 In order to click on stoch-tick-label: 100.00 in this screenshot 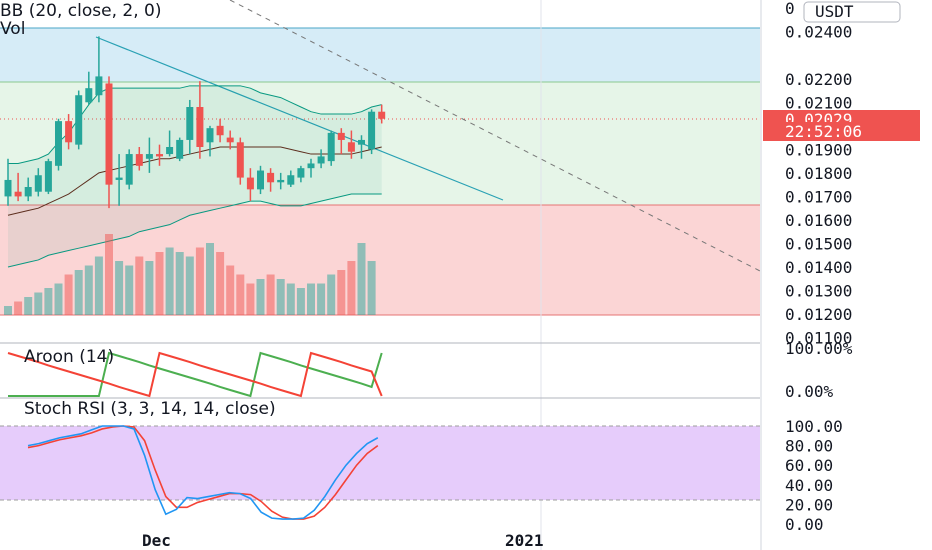, I will do `click(814, 426)`.